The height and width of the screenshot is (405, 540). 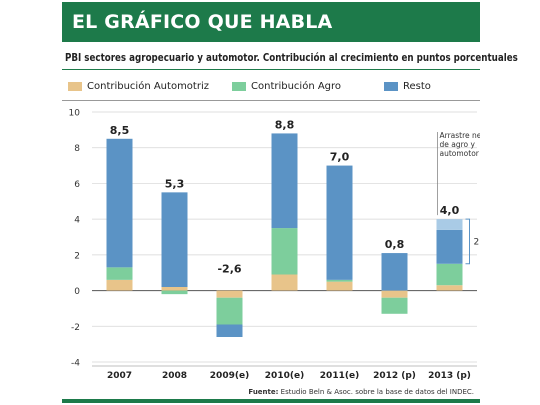 What do you see at coordinates (148, 86) in the screenshot?
I see `legend-label-automotriz: Contribución Automotriz` at bounding box center [148, 86].